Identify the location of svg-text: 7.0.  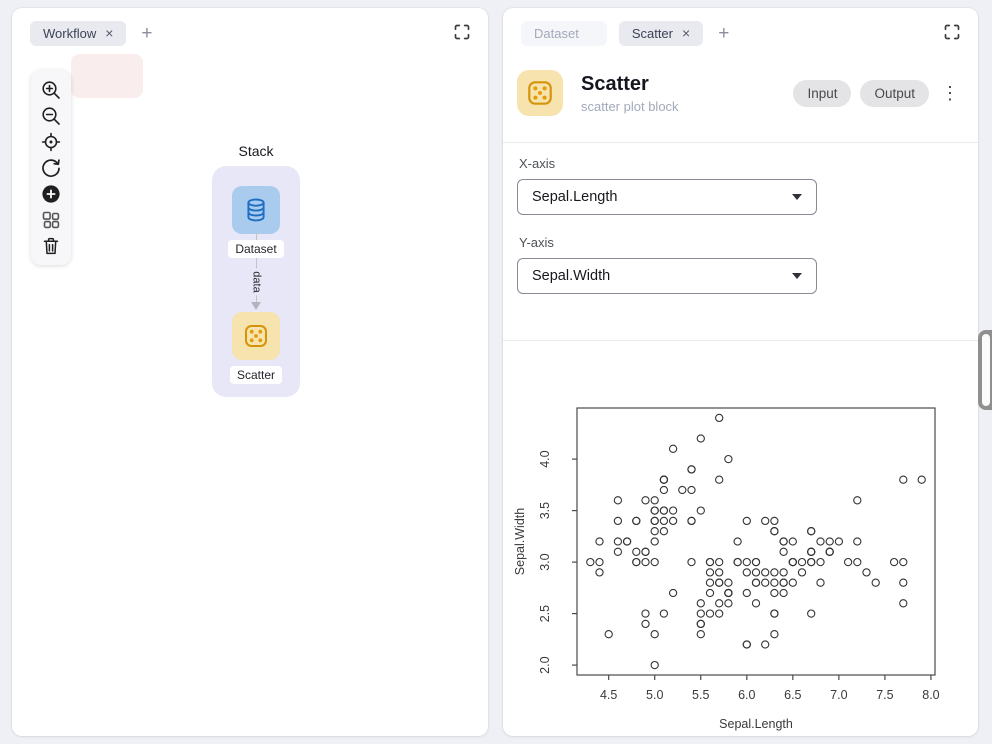
(838, 695).